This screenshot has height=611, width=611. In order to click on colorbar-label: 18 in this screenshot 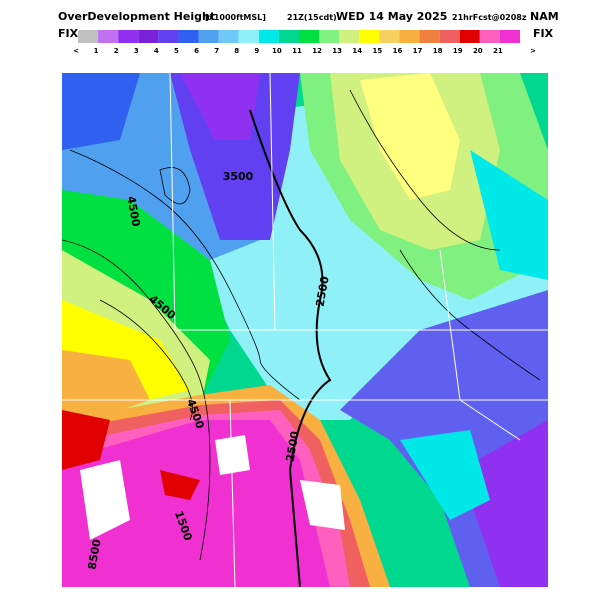, I will do `click(438, 51)`.